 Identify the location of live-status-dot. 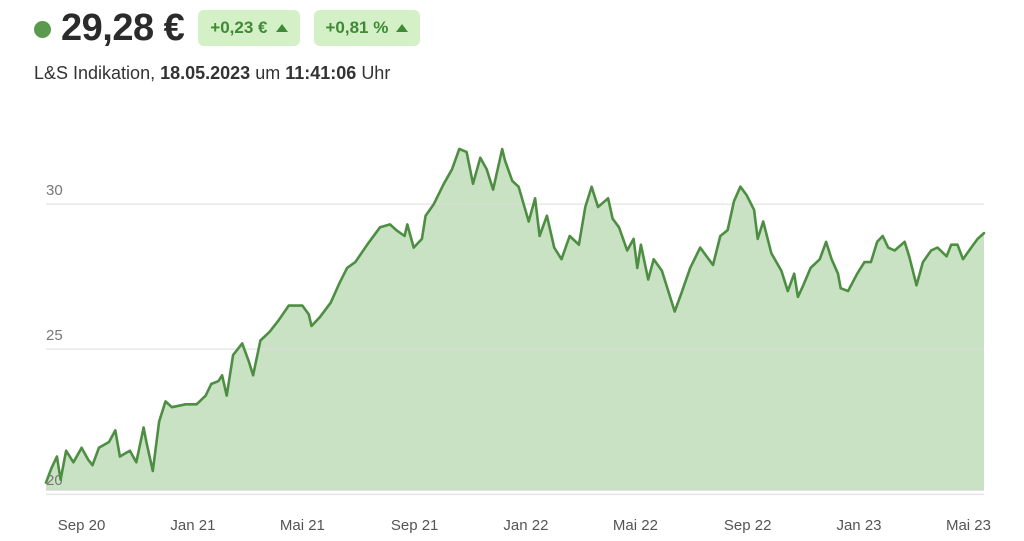
(42, 29).